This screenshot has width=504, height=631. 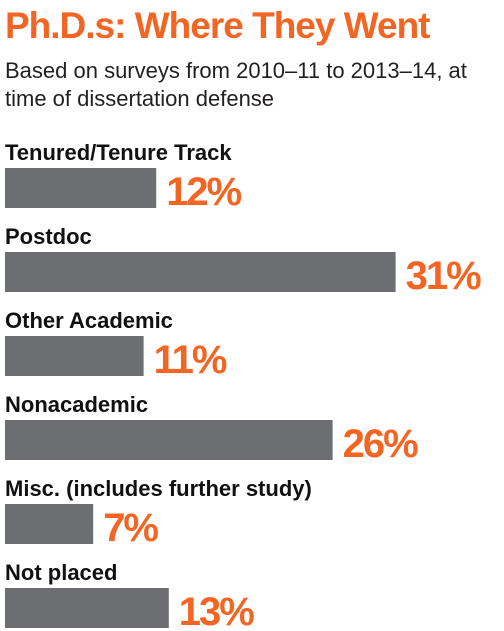 What do you see at coordinates (216, 610) in the screenshot?
I see `value-label: 13%` at bounding box center [216, 610].